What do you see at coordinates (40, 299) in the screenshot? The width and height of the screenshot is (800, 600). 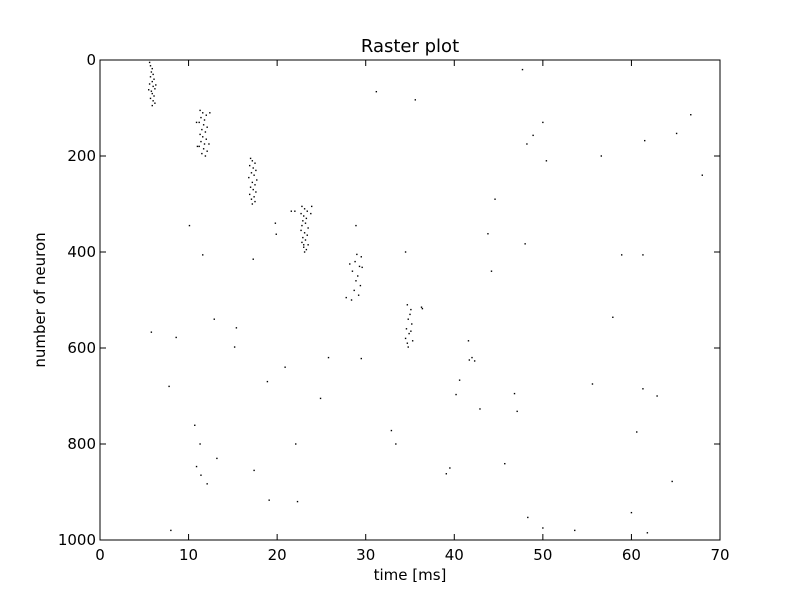 I see `y-axis-label: number of neuron` at bounding box center [40, 299].